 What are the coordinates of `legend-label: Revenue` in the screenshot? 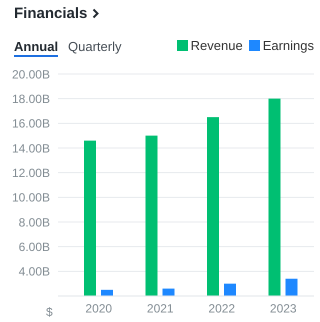 It's located at (216, 45).